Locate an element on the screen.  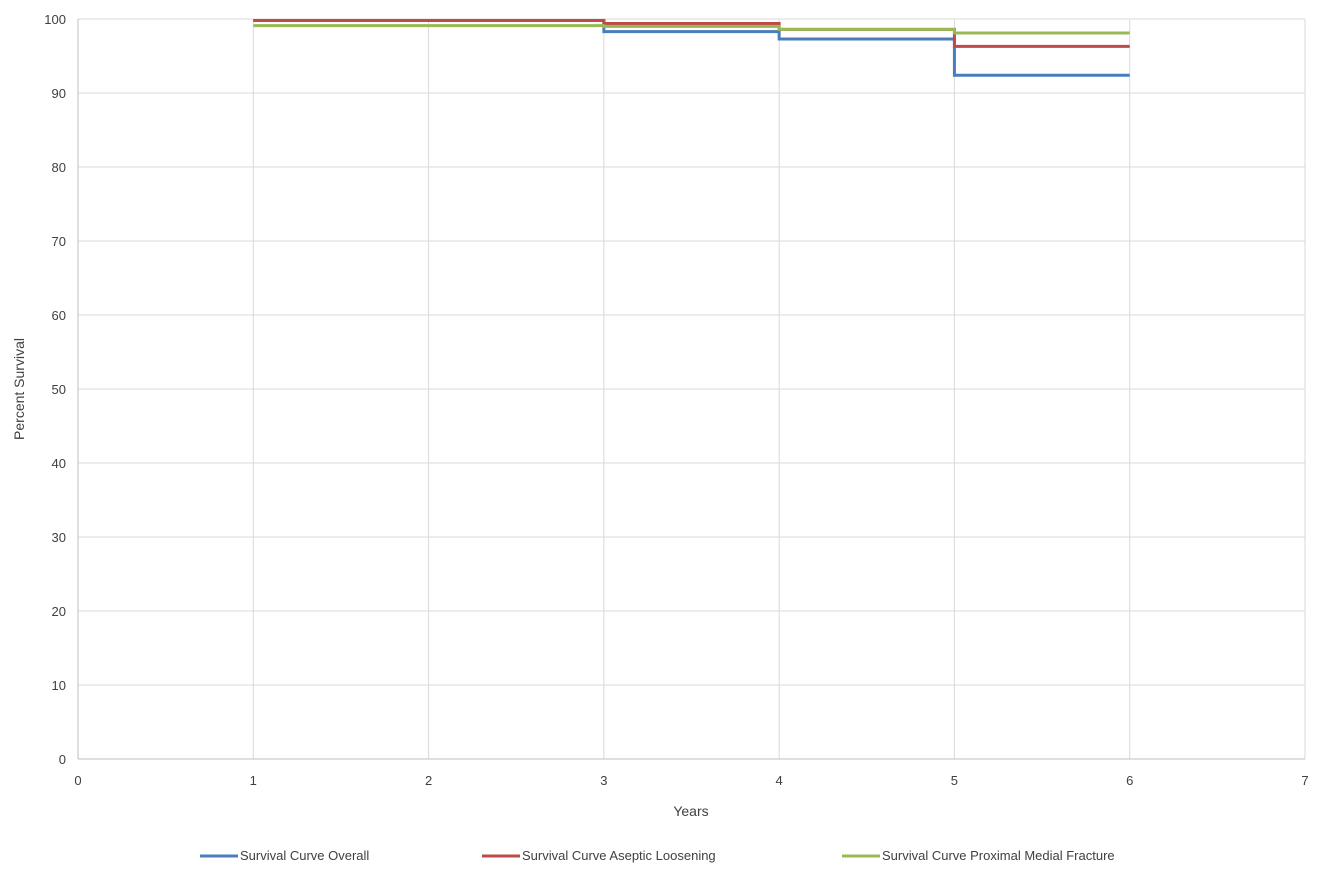
y-tick-label: 80 is located at coordinates (59, 167).